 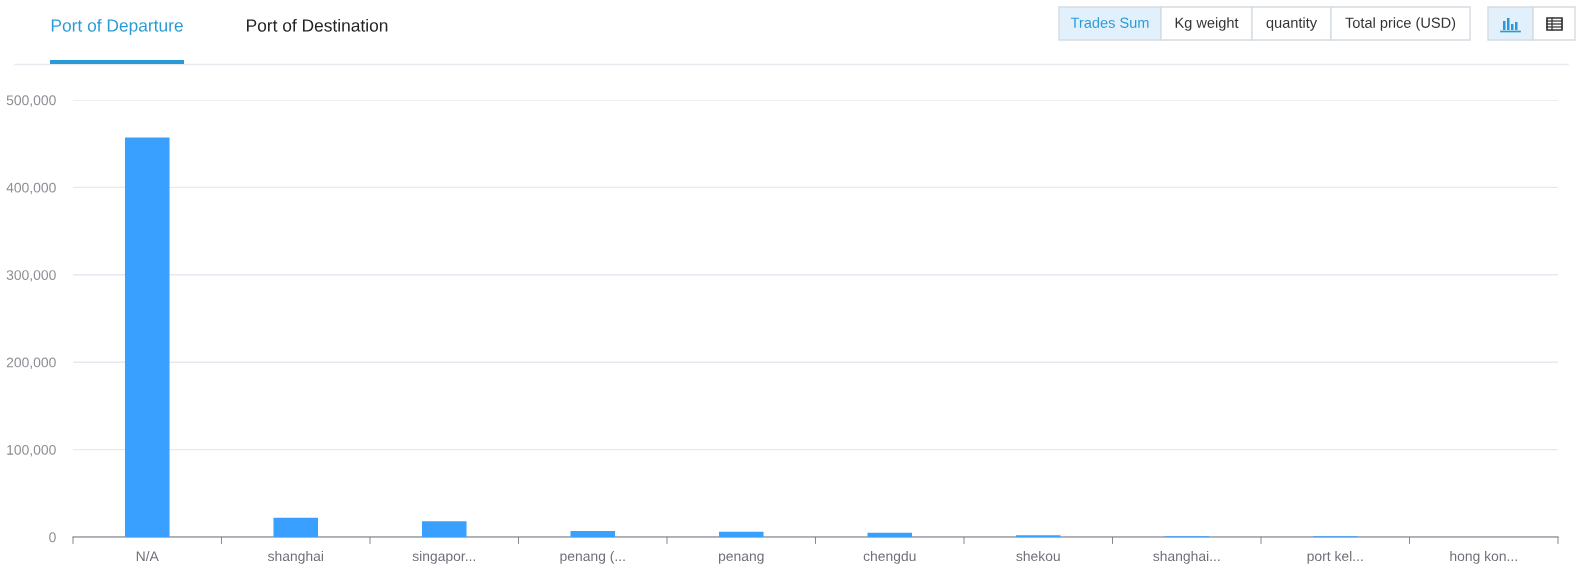 What do you see at coordinates (1292, 24) in the screenshot?
I see `text: quantity` at bounding box center [1292, 24].